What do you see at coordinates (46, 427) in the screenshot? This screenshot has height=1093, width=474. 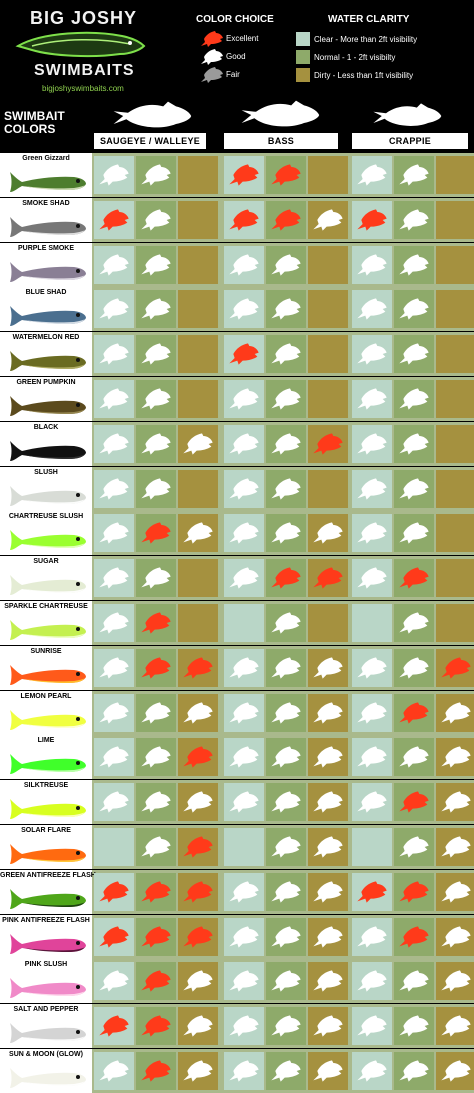 I see `lure-name: BLACK` at bounding box center [46, 427].